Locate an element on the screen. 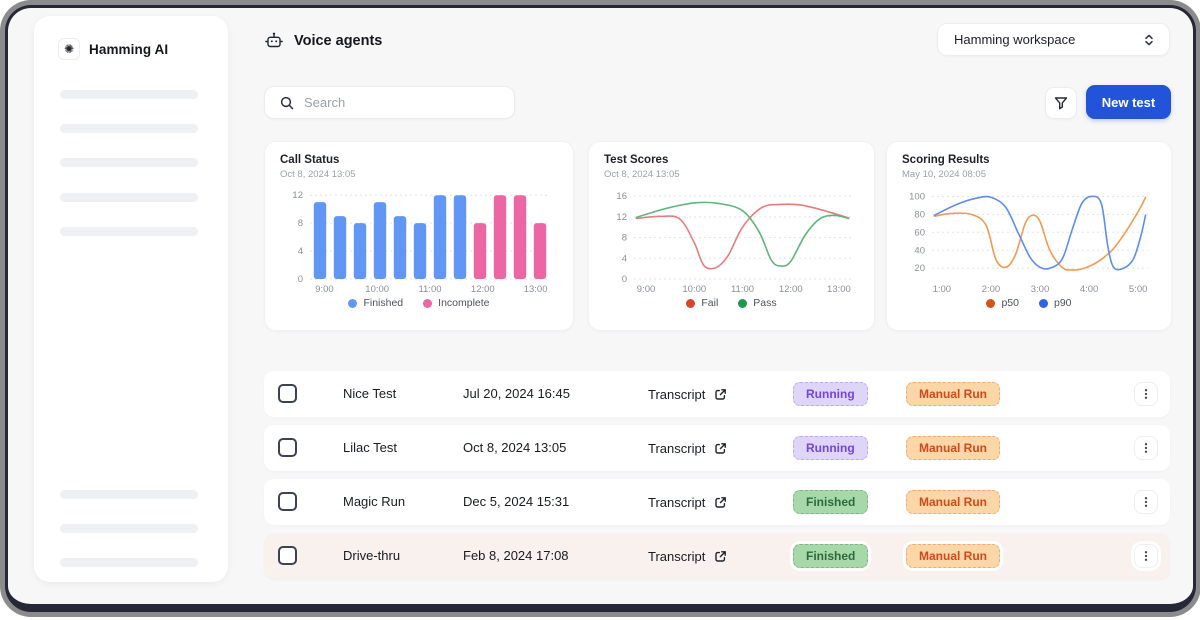  svg-text: 1:00 is located at coordinates (942, 289).